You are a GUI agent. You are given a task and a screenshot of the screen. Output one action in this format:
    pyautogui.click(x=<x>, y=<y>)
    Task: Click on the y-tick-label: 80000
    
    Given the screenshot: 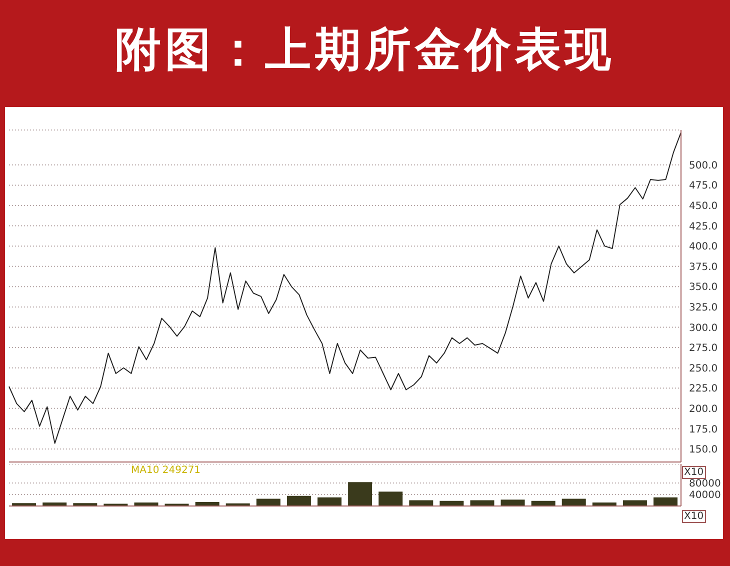 What is the action you would take?
    pyautogui.click(x=705, y=484)
    